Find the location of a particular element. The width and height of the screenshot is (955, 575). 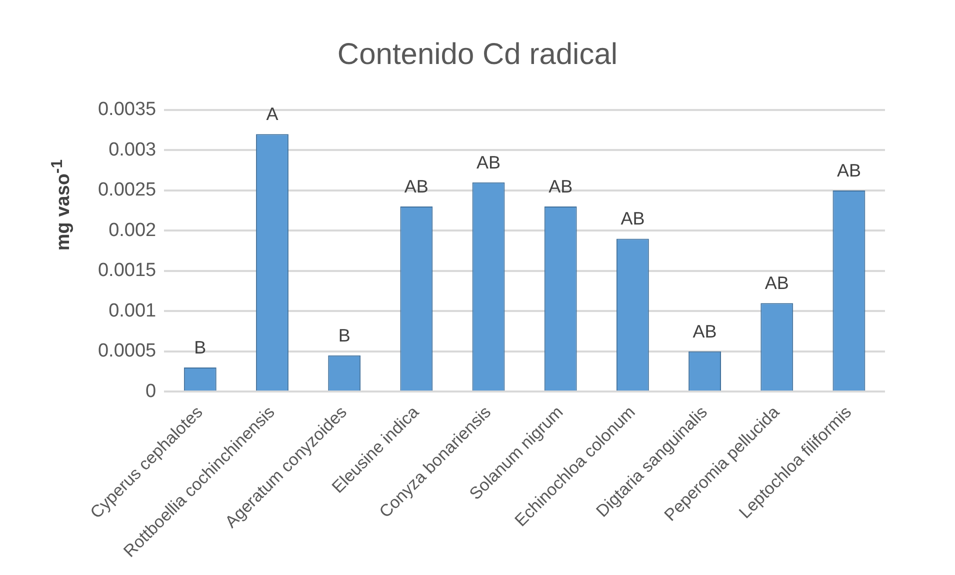

y-tick-label: 0 is located at coordinates (151, 391).